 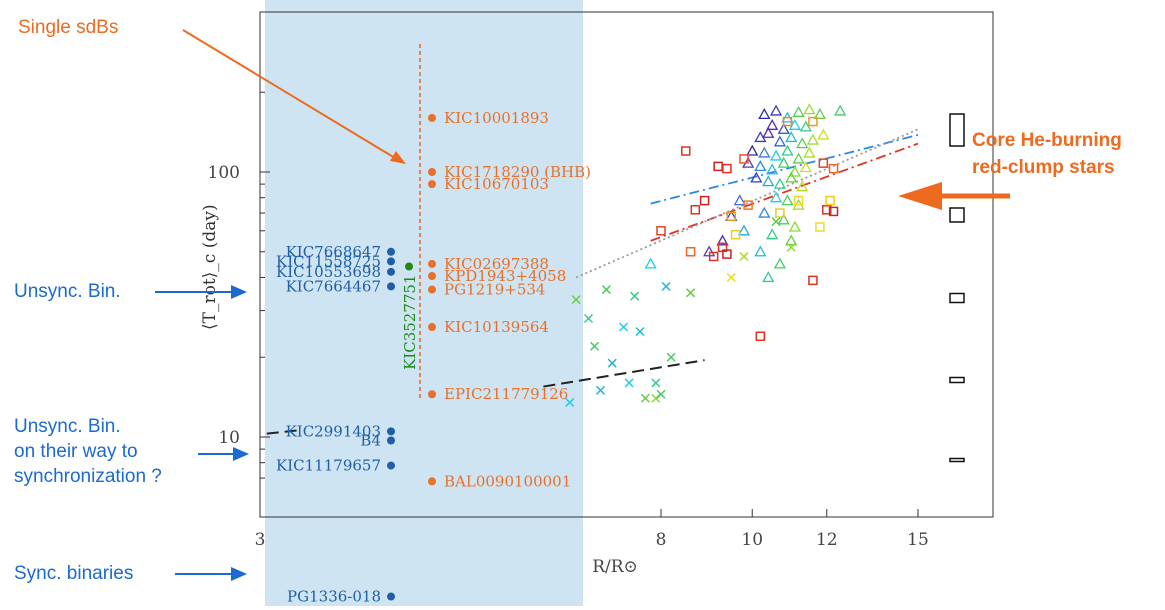 I want to click on core-he-label-line1: Core He-burning, so click(x=1047, y=140).